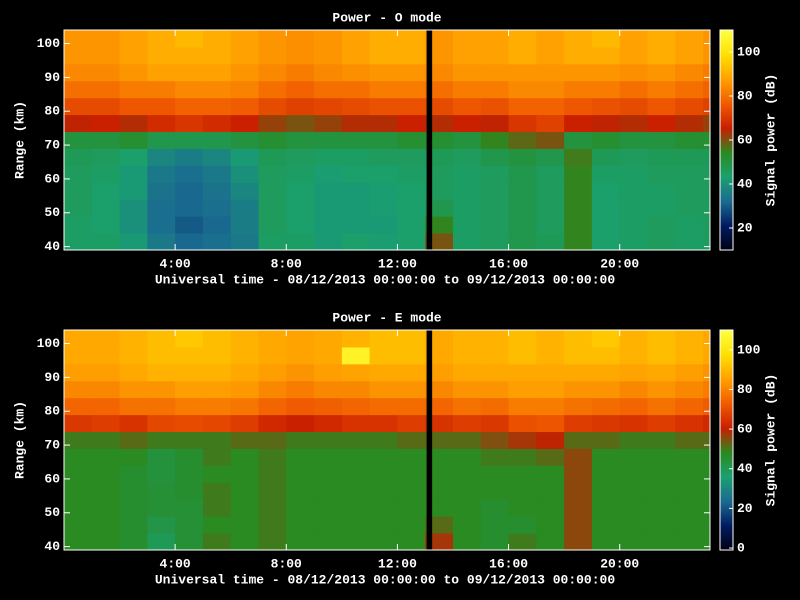  Describe the element at coordinates (52, 445) in the screenshot. I see `y-tick-label: 70` at that location.